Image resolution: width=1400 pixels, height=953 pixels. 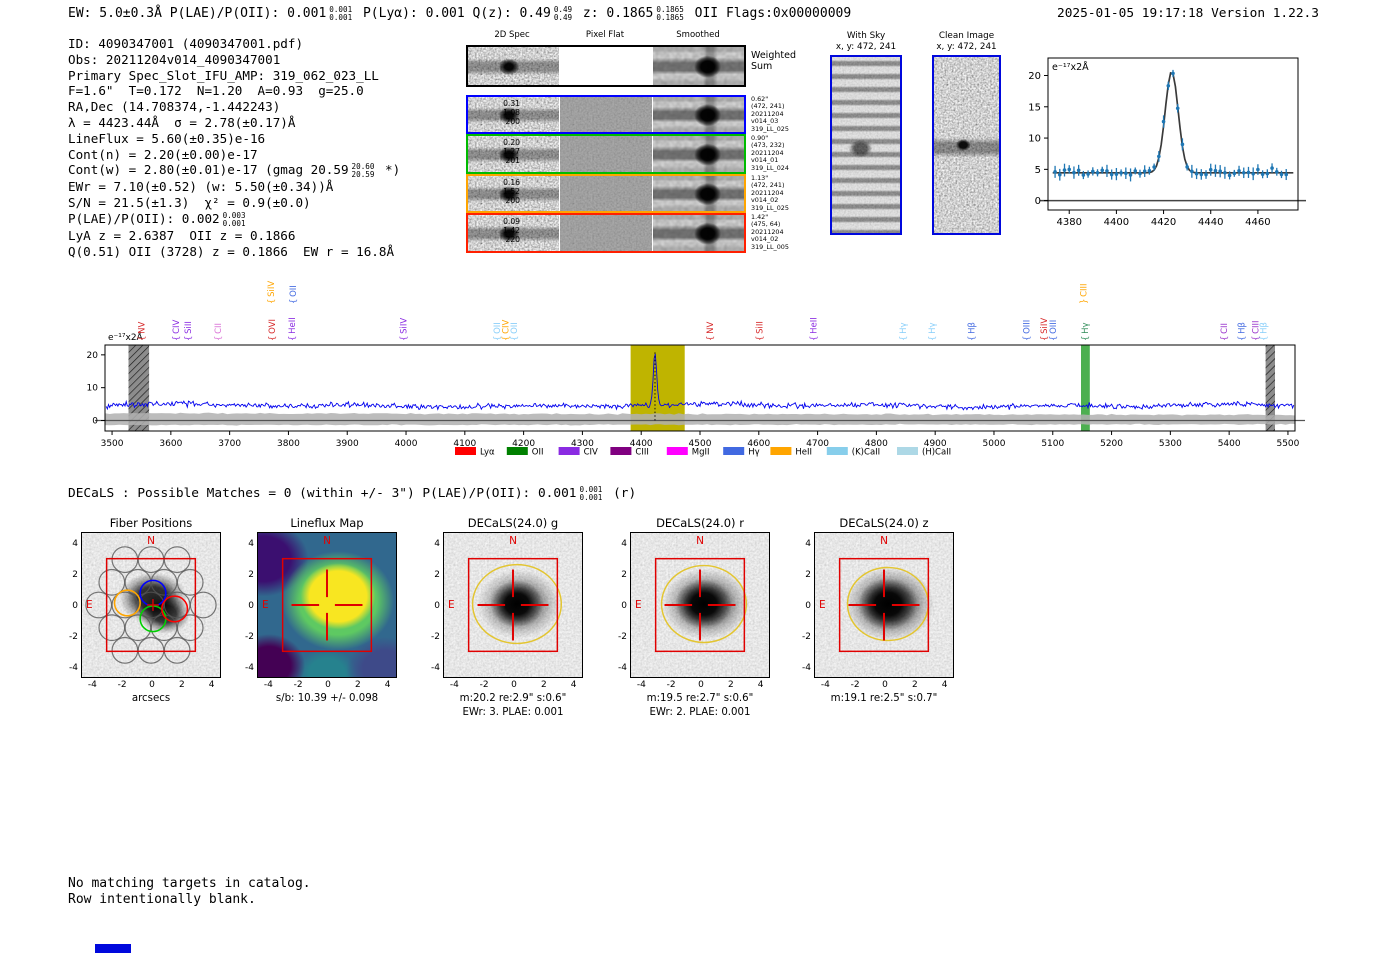 I want to click on svg-text: (H)CaII, so click(x=936, y=453).